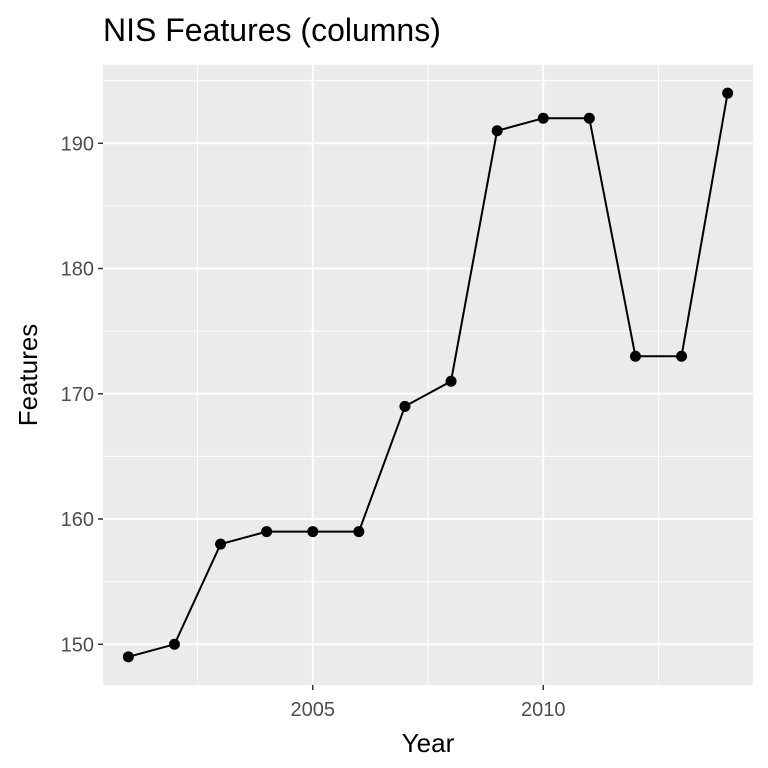 Image resolution: width=768 pixels, height=768 pixels. Describe the element at coordinates (77, 395) in the screenshot. I see `y-tick-label: 170` at that location.